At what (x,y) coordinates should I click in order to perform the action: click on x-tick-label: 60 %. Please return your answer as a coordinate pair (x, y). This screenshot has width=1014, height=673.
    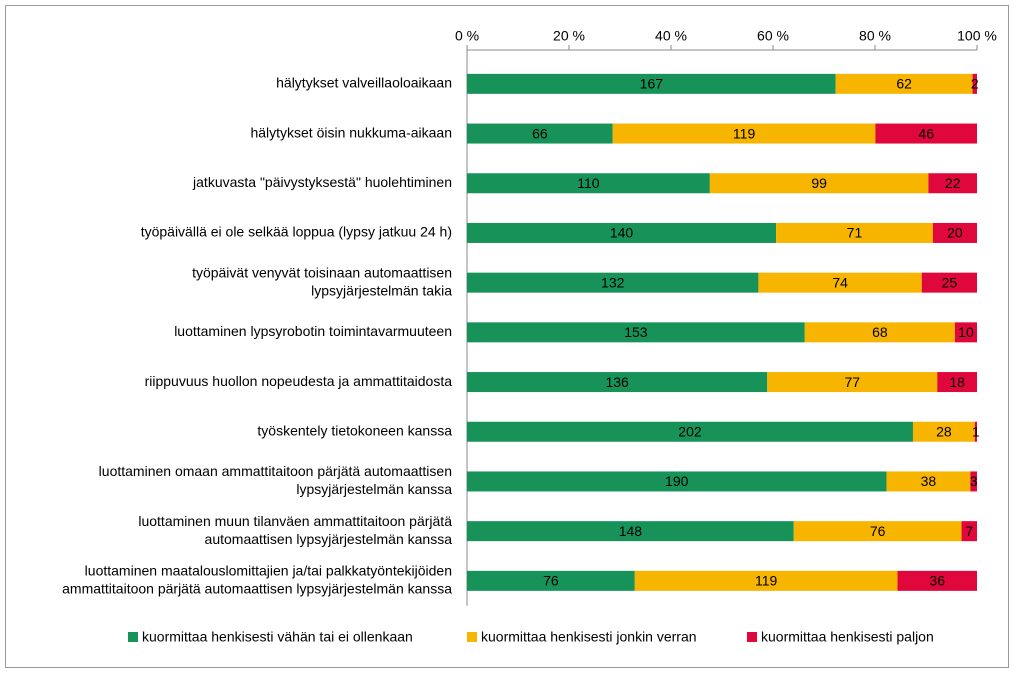
    Looking at the image, I should click on (773, 36).